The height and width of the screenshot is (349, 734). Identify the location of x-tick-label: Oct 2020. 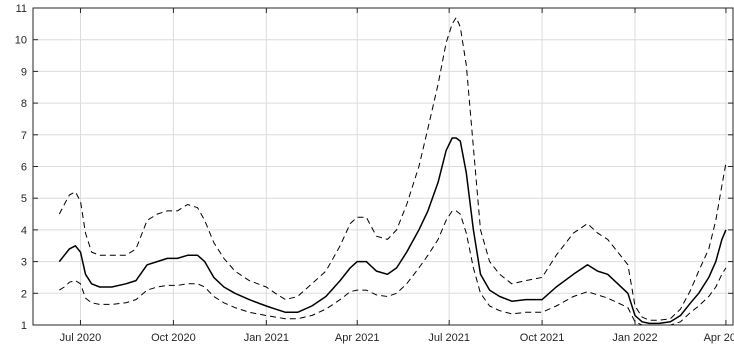
(173, 338).